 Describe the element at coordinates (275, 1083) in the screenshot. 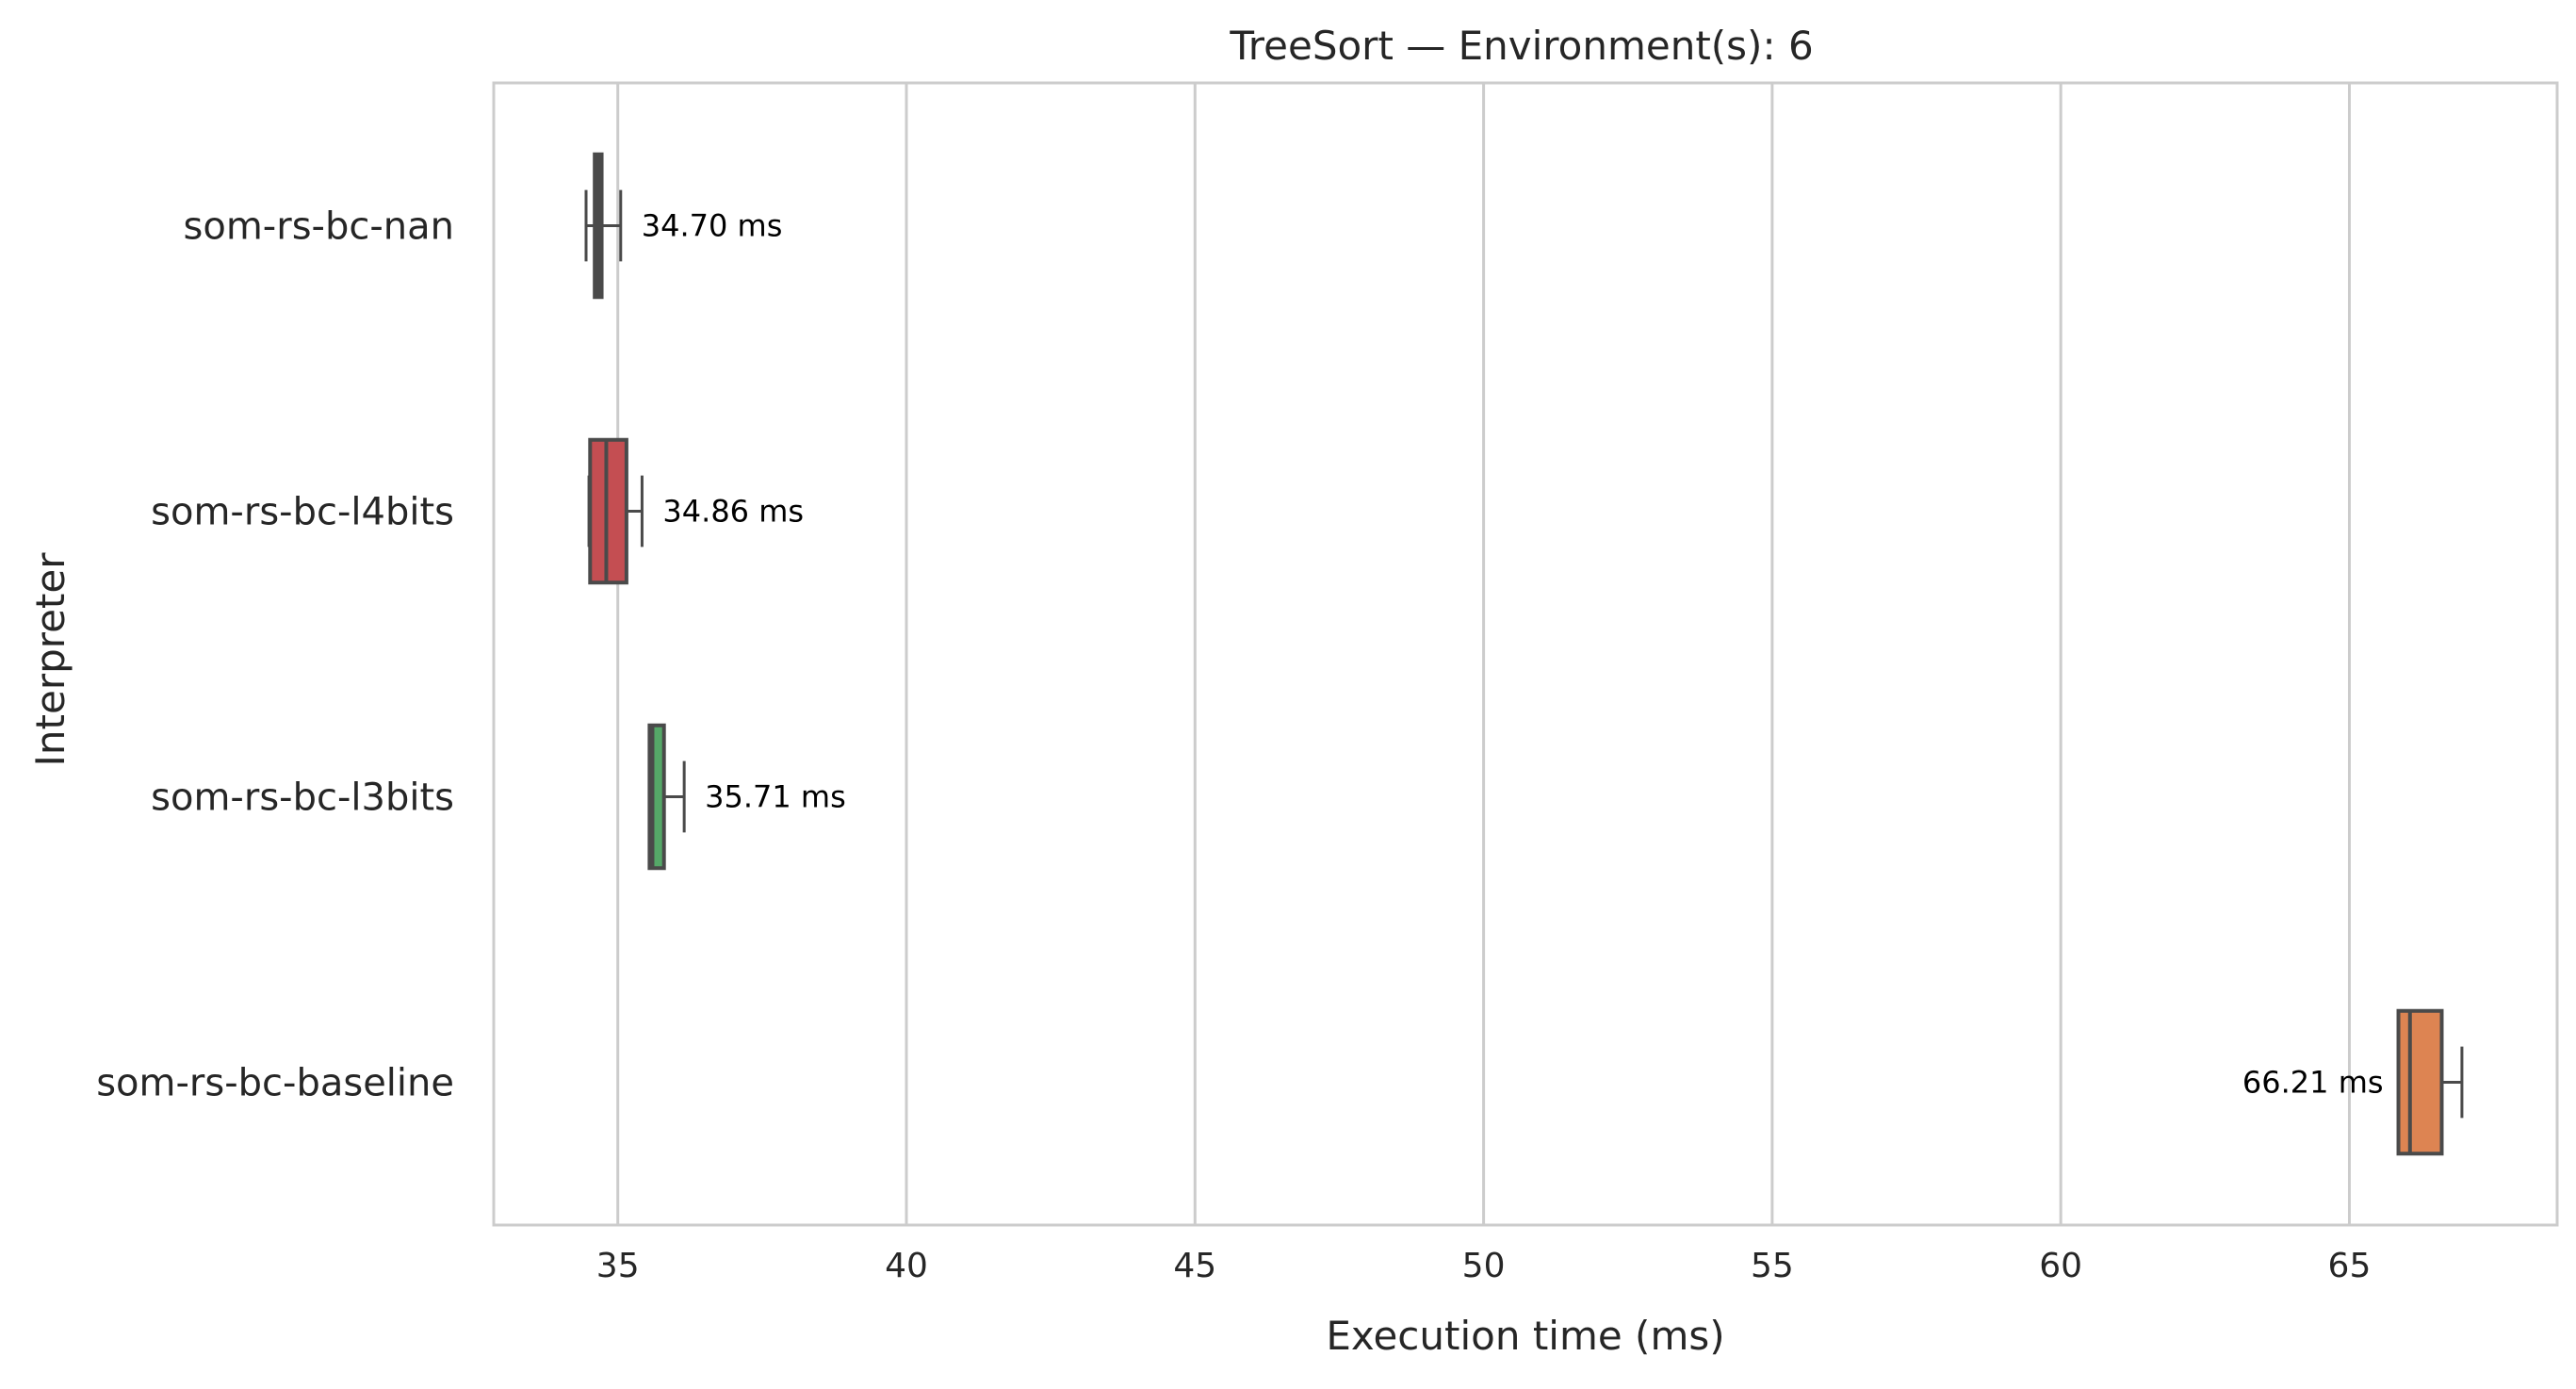

I see `y-category-label: som-rs-bc-baseline` at that location.